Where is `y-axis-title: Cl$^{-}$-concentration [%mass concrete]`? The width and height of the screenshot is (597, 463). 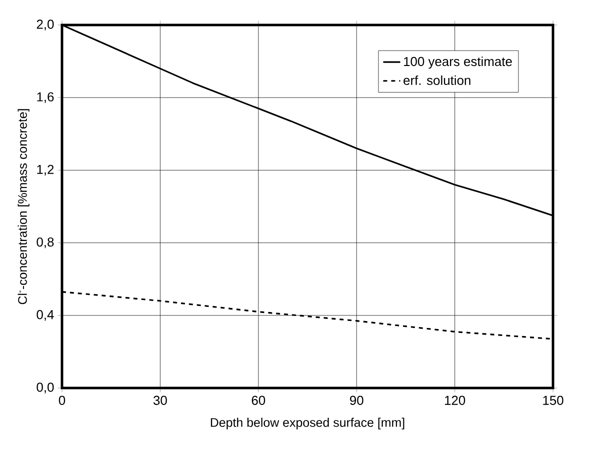
y-axis-title: Cl$^{-}$-concentration [%mass concrete] is located at coordinates (24, 206).